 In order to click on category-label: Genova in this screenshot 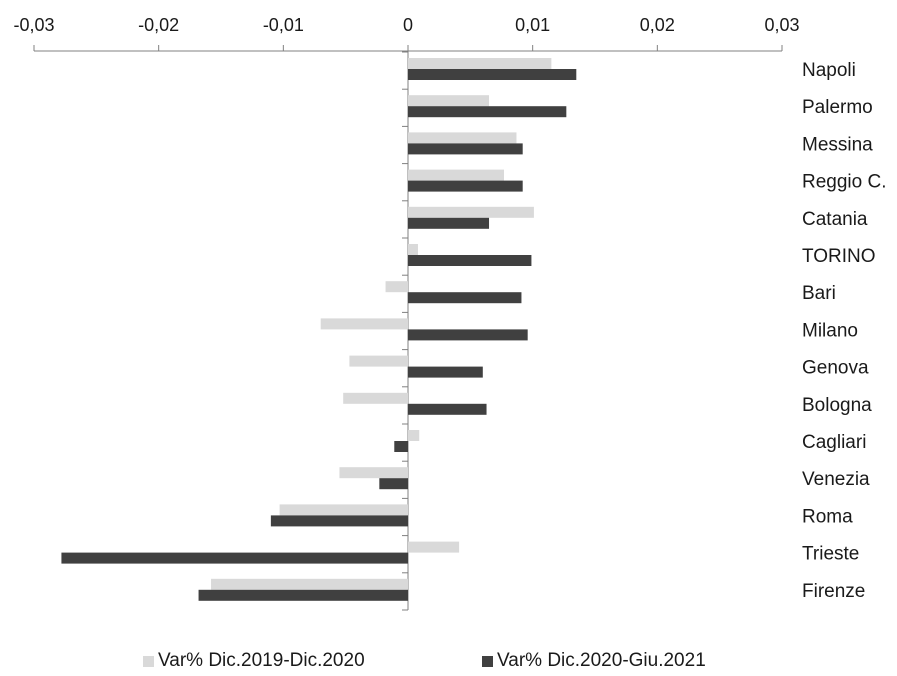, I will do `click(835, 368)`.